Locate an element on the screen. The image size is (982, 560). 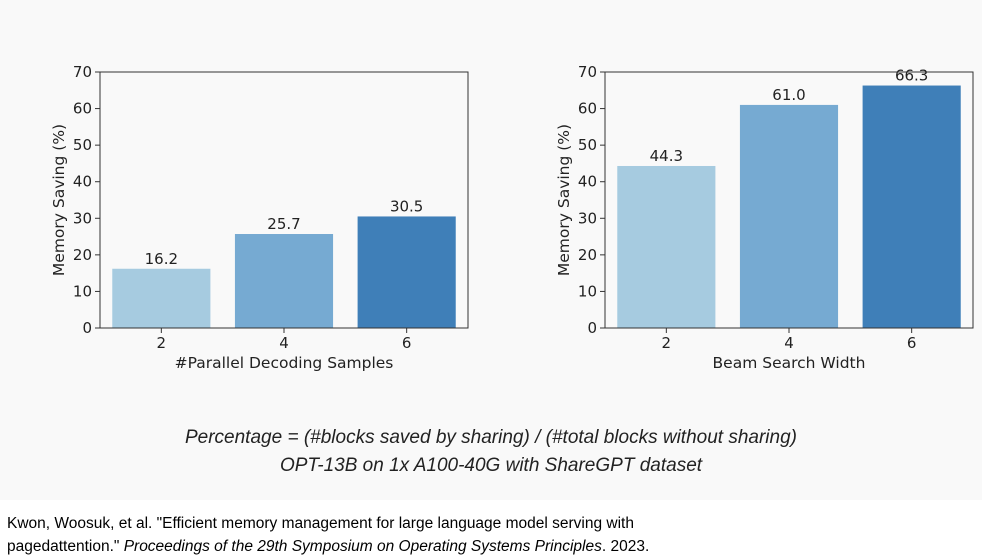
left-y-tick-label: 40 is located at coordinates (82, 182).